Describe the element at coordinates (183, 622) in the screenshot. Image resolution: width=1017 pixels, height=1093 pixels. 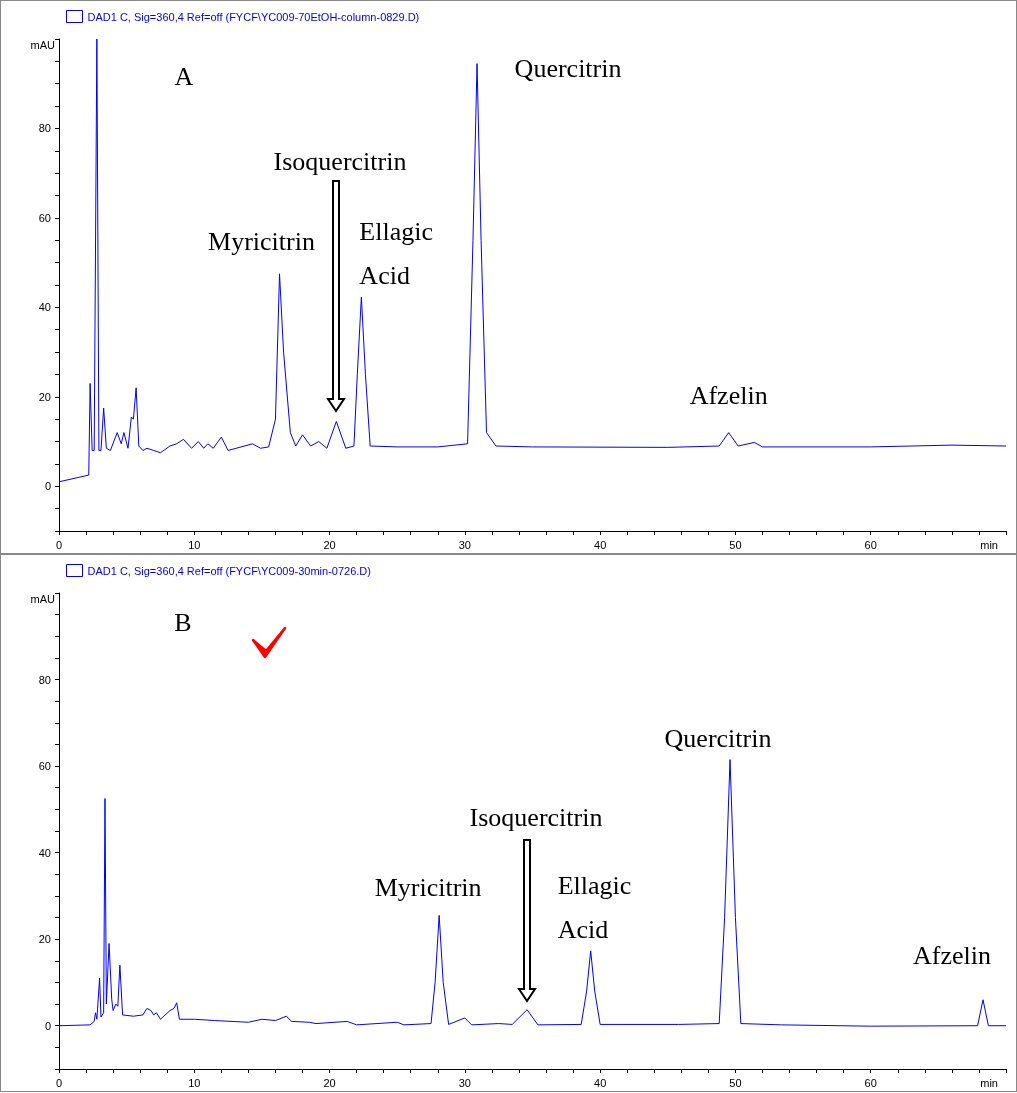
I see `annotation: B` at that location.